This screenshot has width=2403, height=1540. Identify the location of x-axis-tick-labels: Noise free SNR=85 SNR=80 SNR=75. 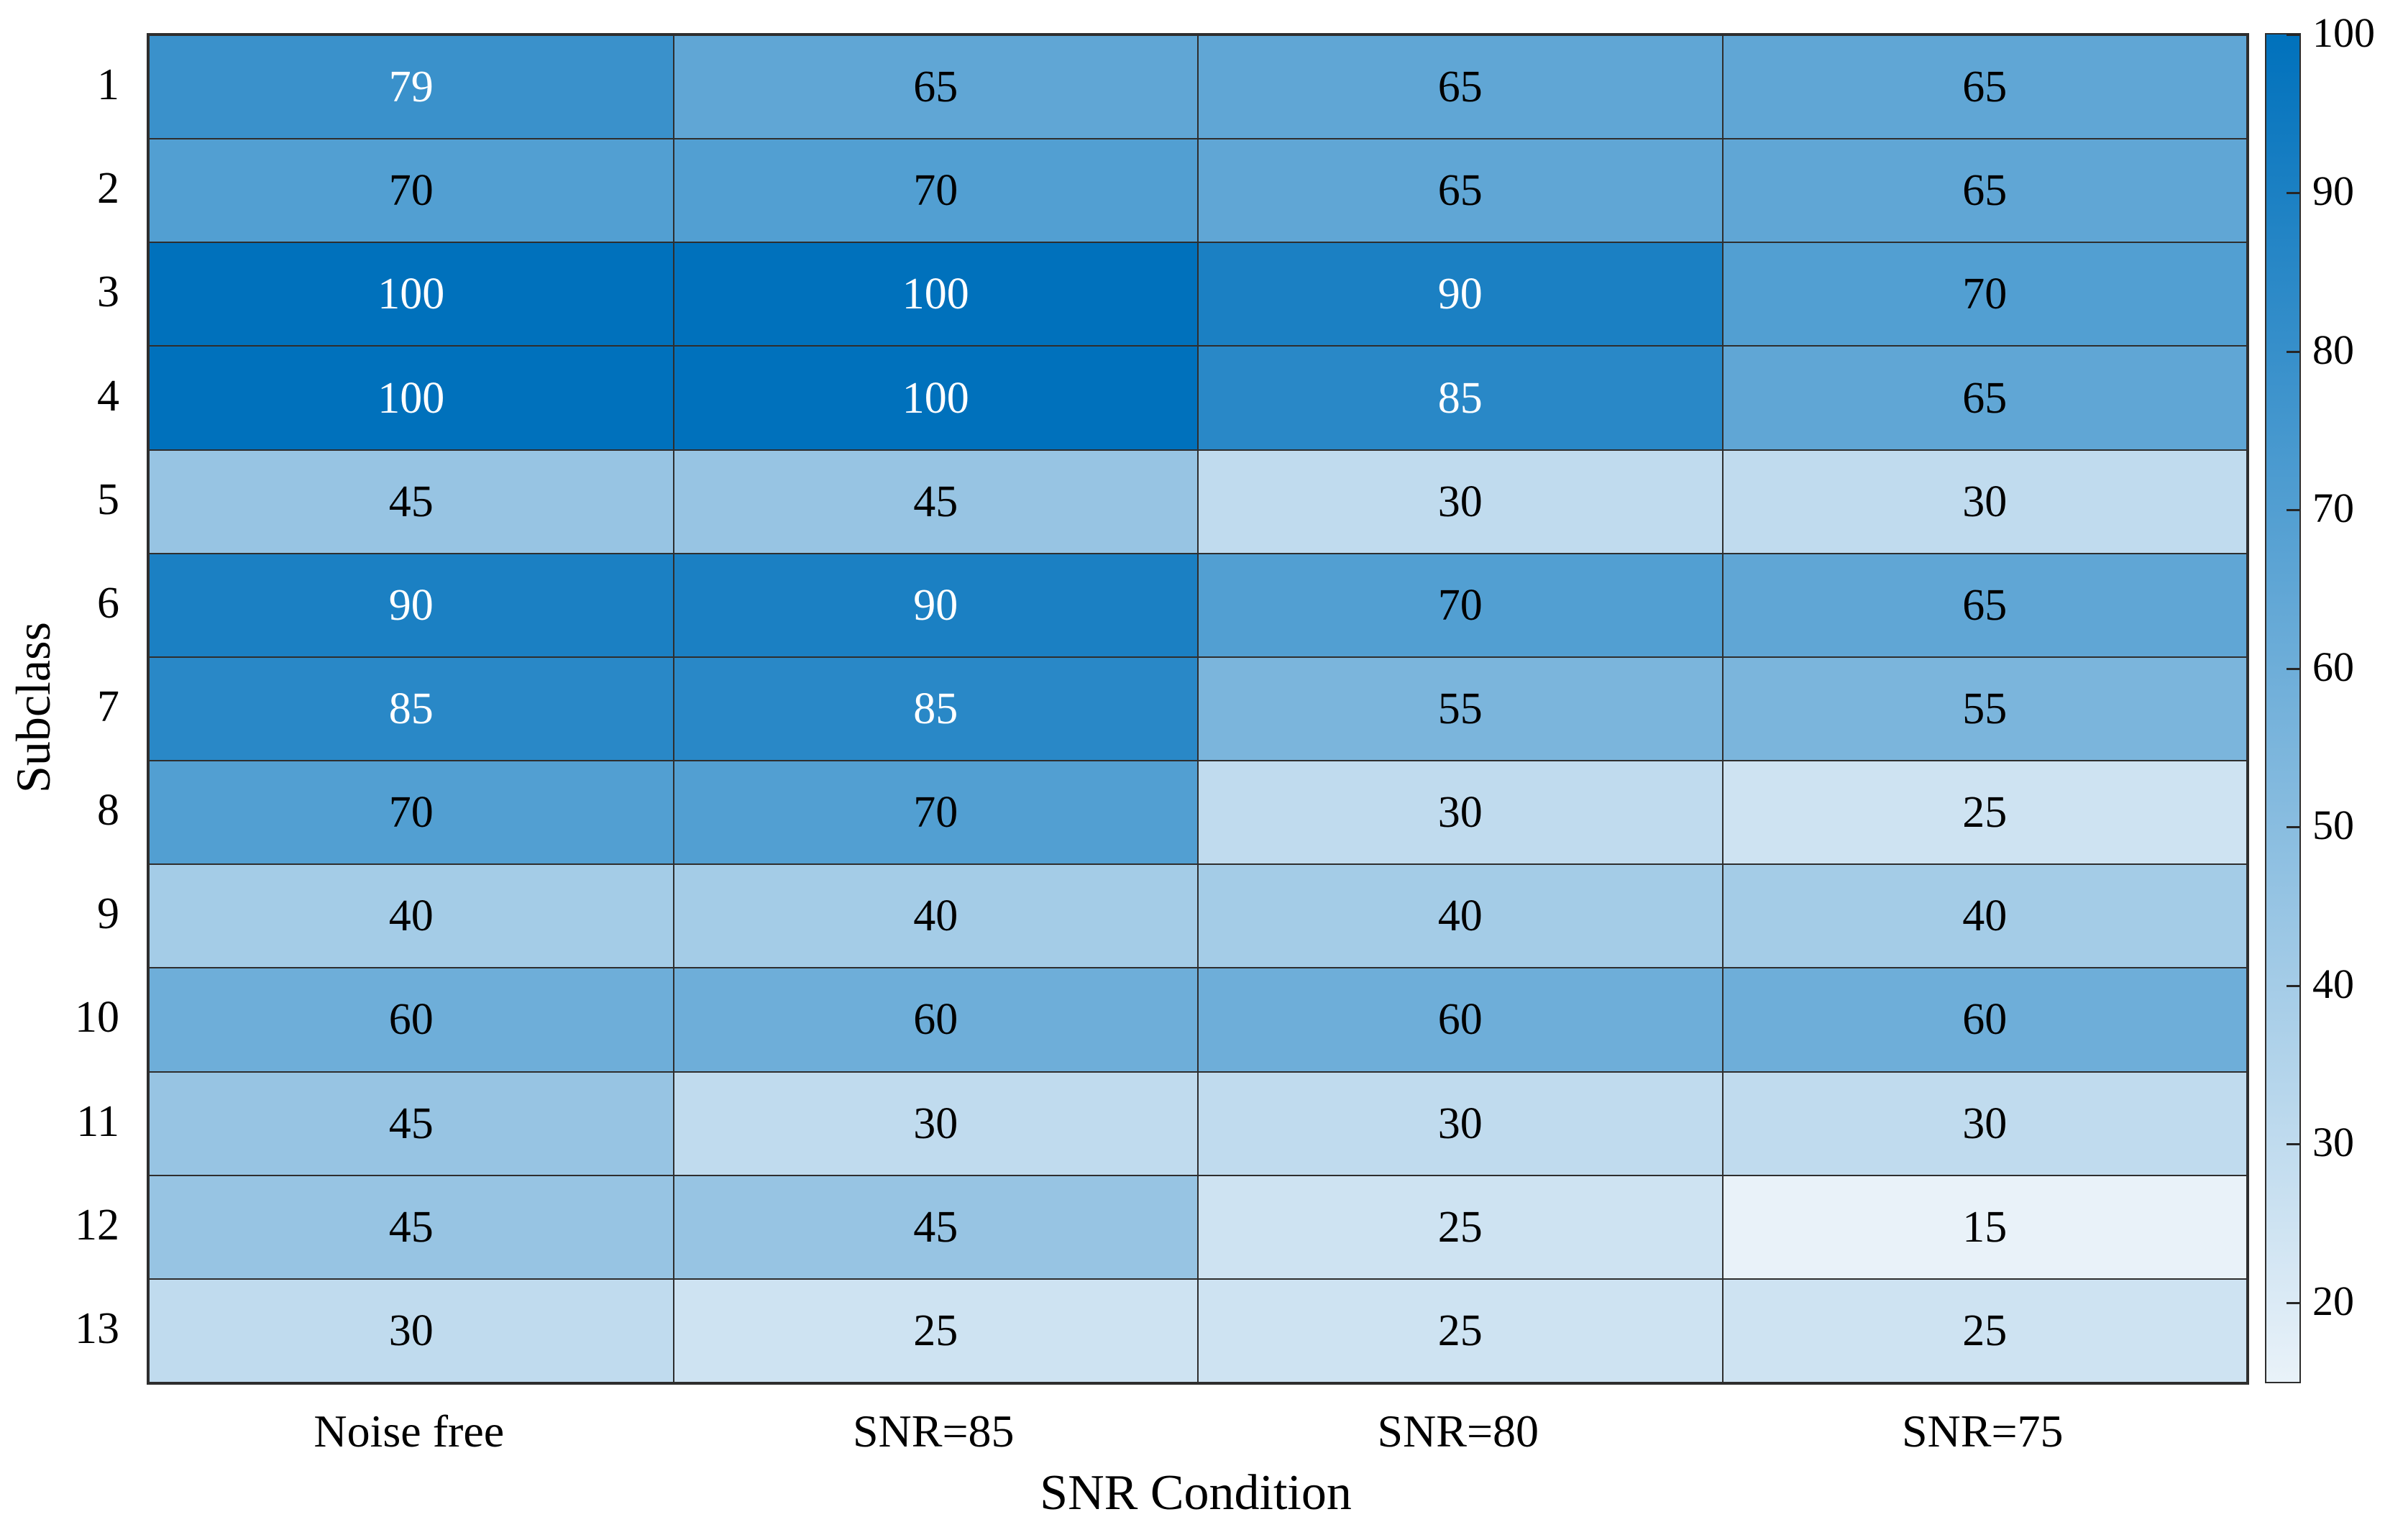
(1196, 1431).